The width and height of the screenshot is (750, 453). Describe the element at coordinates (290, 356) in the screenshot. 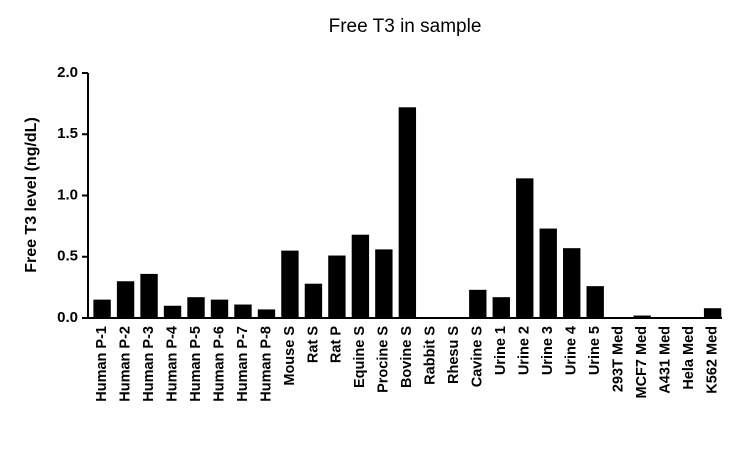

I see `x-tick-label: Mouse S` at that location.